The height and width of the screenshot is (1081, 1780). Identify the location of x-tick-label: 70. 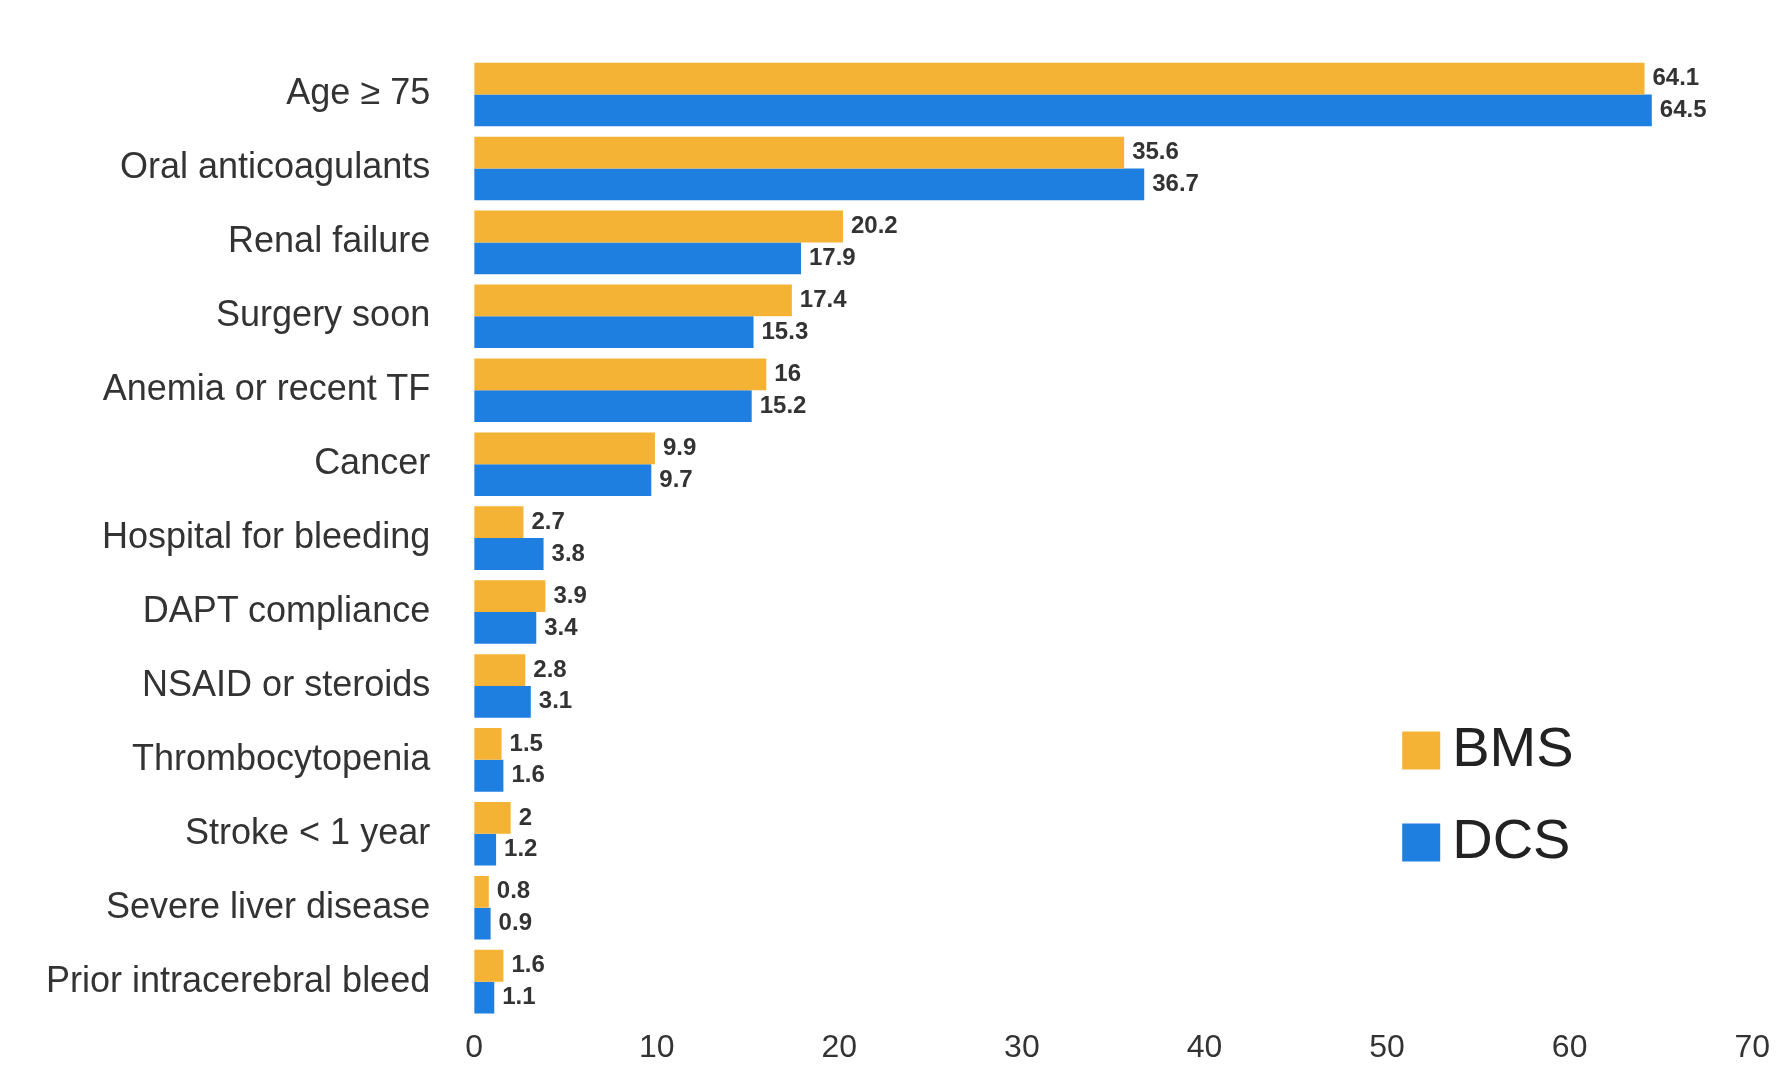
(1752, 1045).